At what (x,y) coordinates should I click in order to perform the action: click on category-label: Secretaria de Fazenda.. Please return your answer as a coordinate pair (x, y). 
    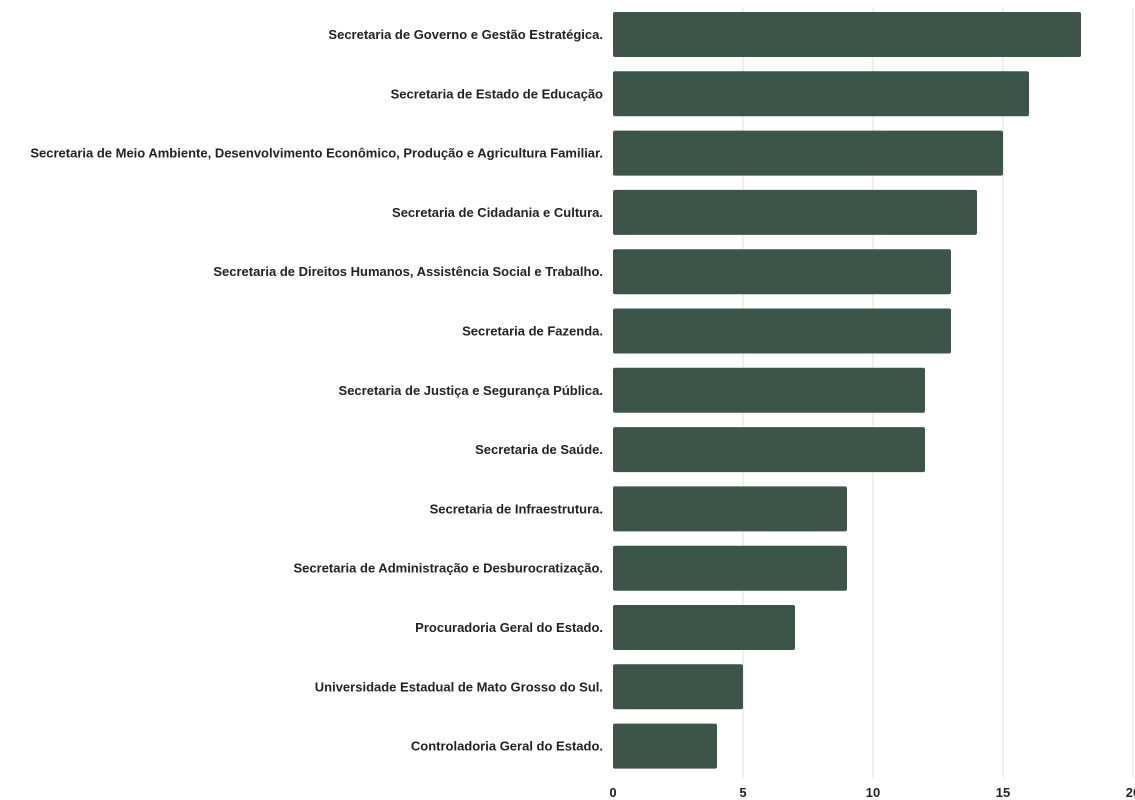
    Looking at the image, I should click on (532, 331).